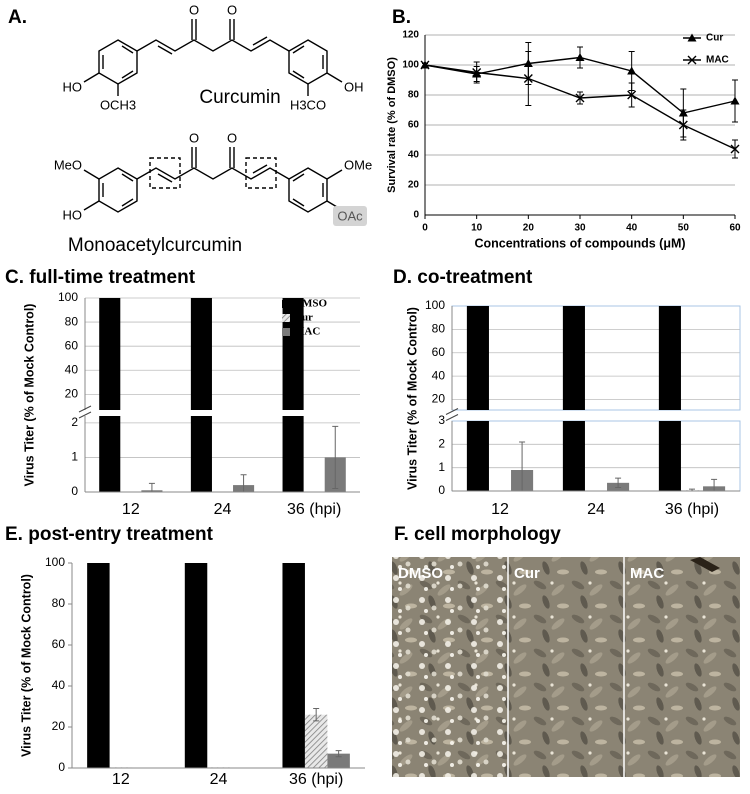  Describe the element at coordinates (580, 228) in the screenshot. I see `x-tick-label: 30` at that location.